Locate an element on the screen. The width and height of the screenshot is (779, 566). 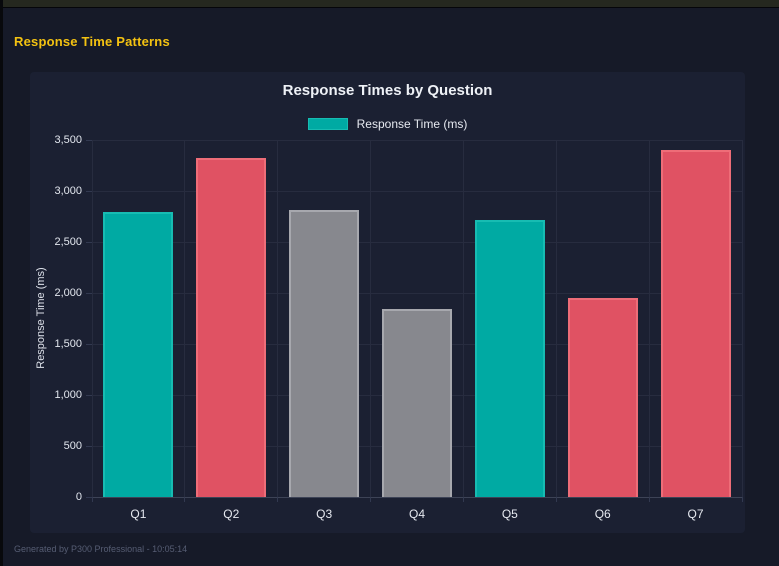
bar-q7 is located at coordinates (695, 323).